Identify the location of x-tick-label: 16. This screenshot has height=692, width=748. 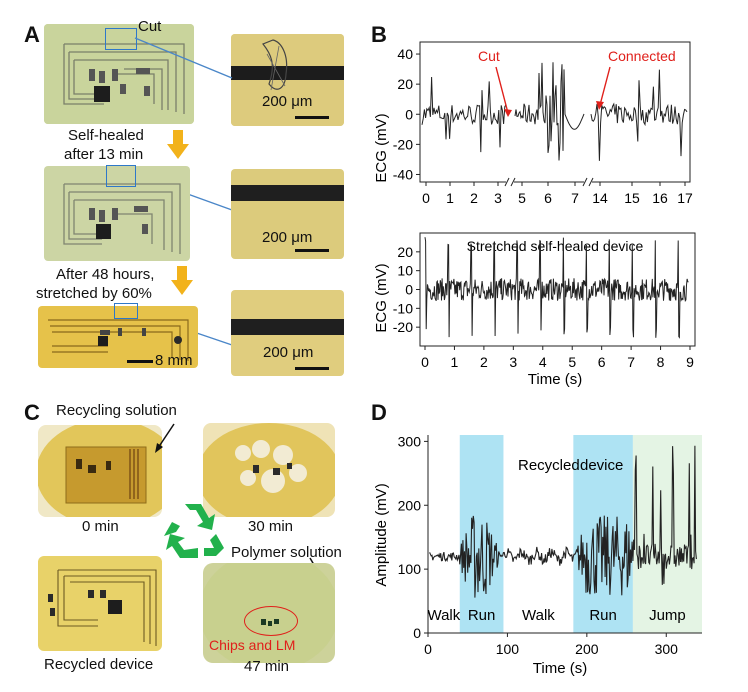
(660, 198).